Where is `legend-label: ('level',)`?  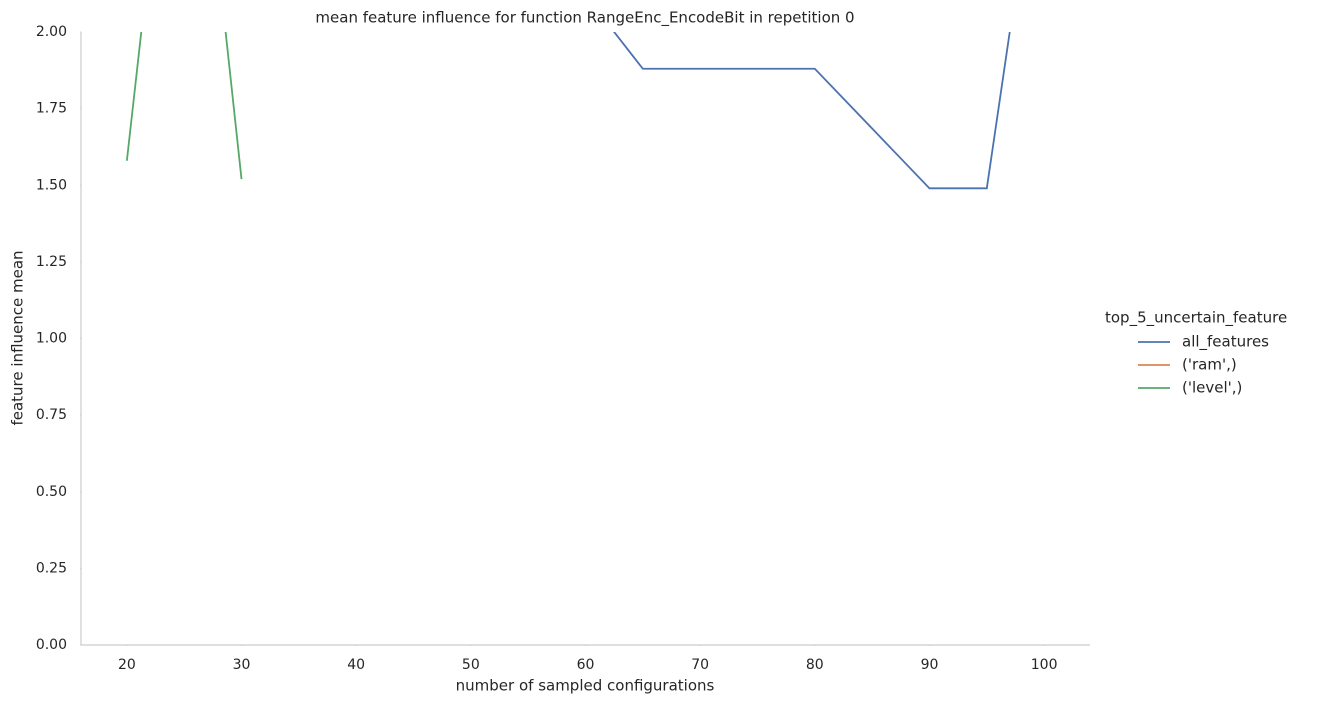
legend-label: ('level',) is located at coordinates (1212, 388).